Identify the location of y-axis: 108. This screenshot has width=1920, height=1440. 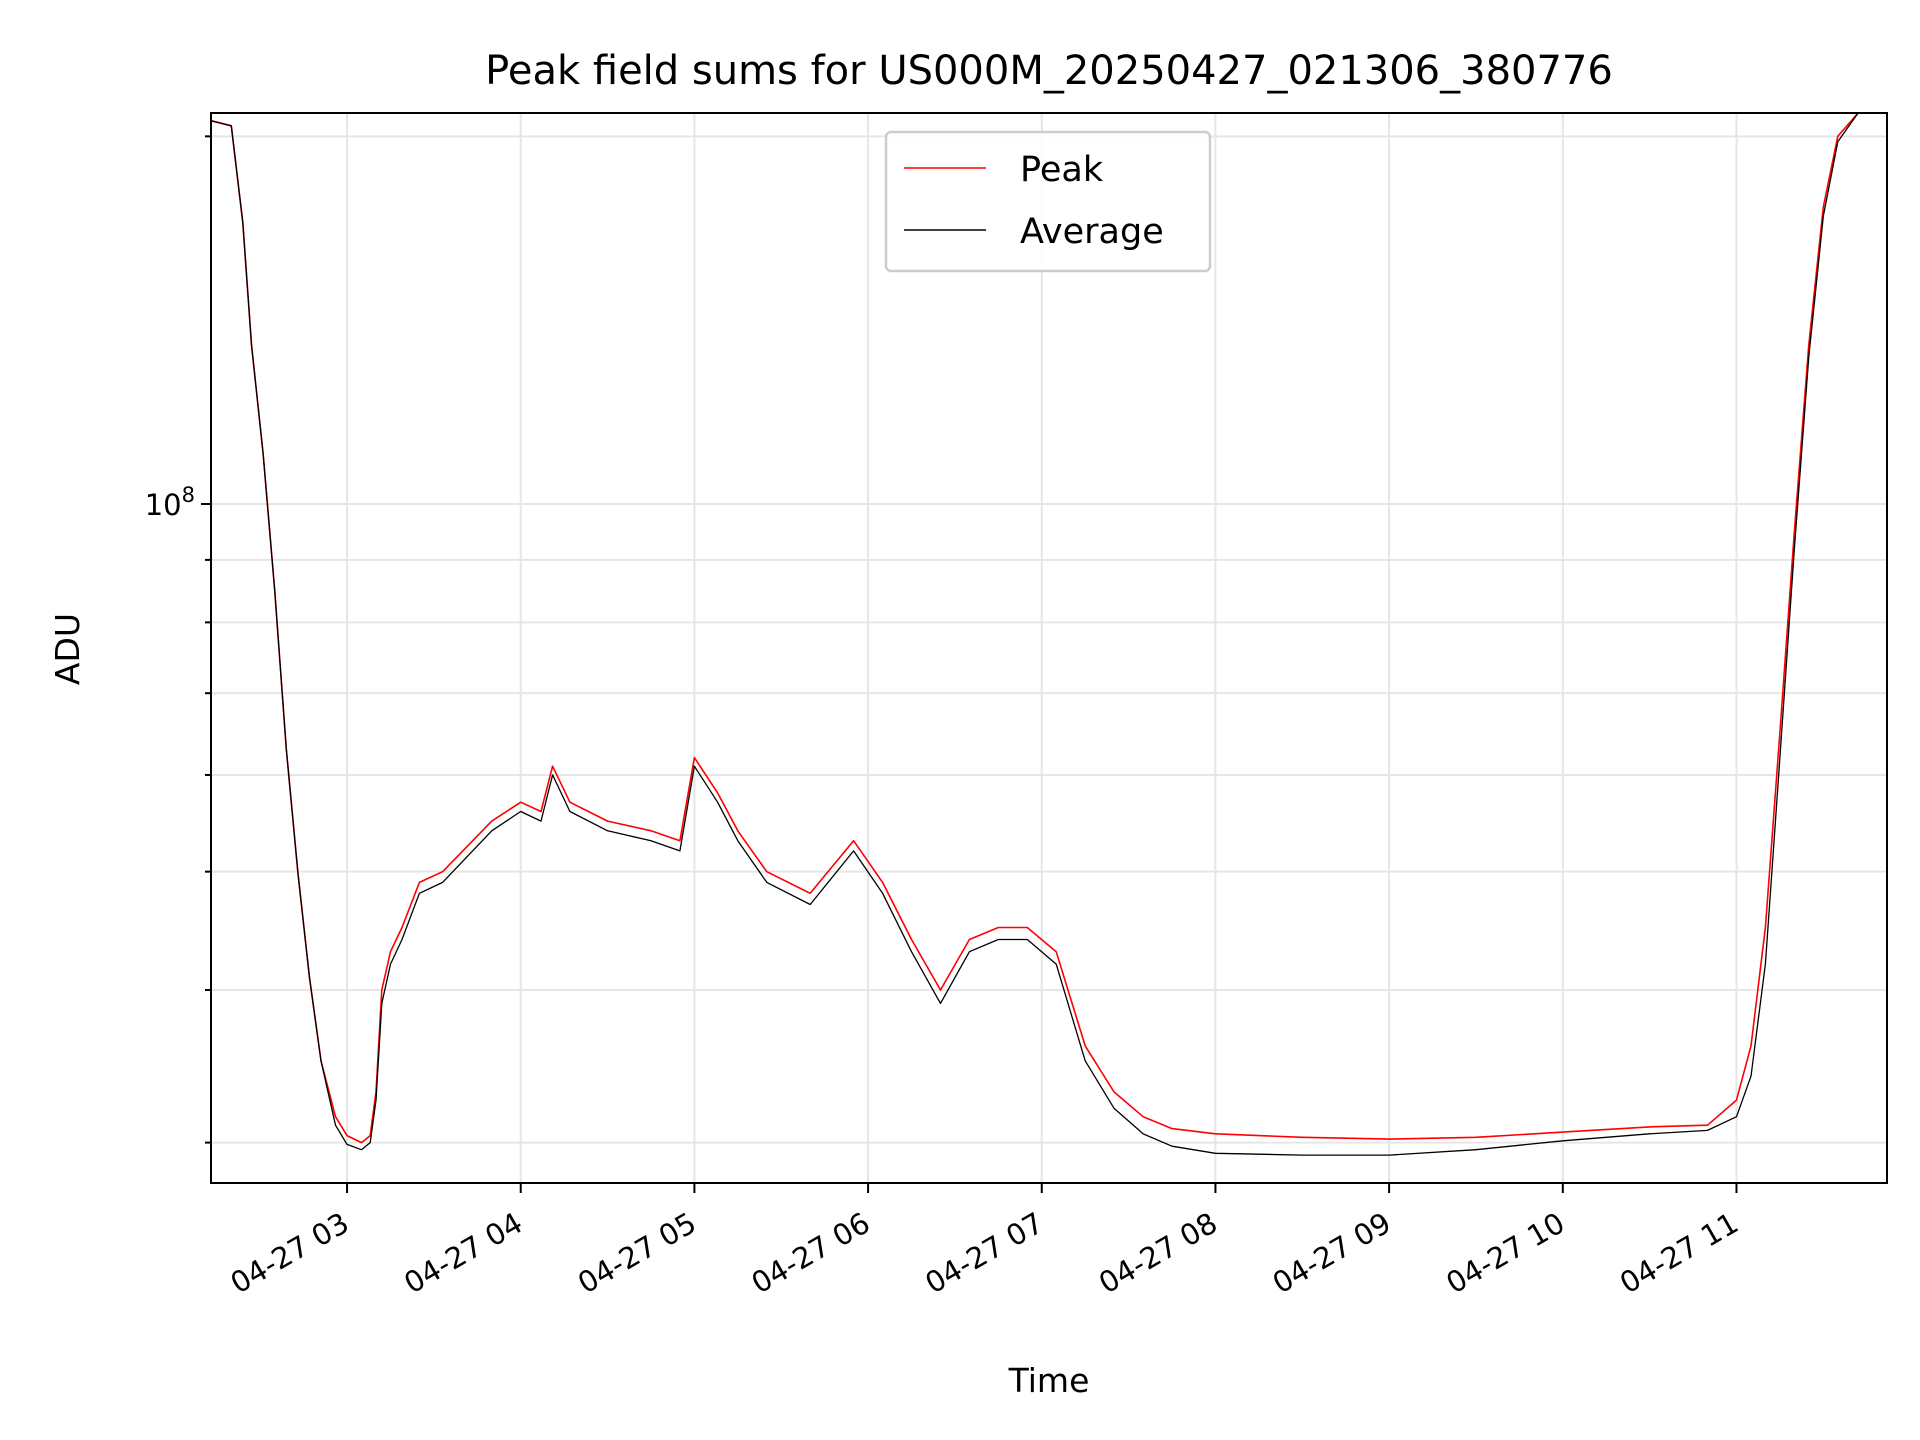
(178, 639).